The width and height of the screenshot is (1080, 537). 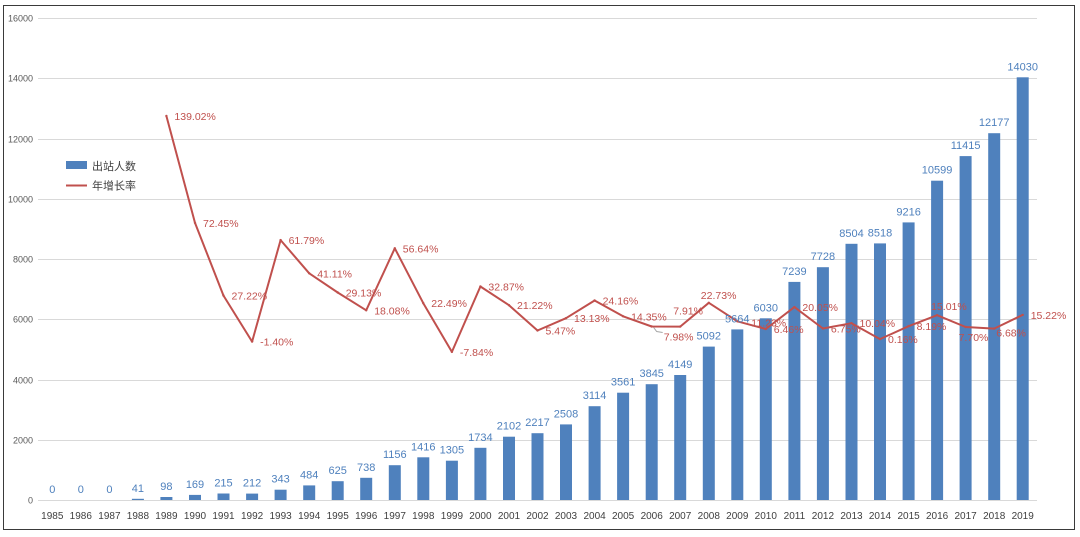 What do you see at coordinates (658, 330) in the screenshot?
I see `data-label-leader-line` at bounding box center [658, 330].